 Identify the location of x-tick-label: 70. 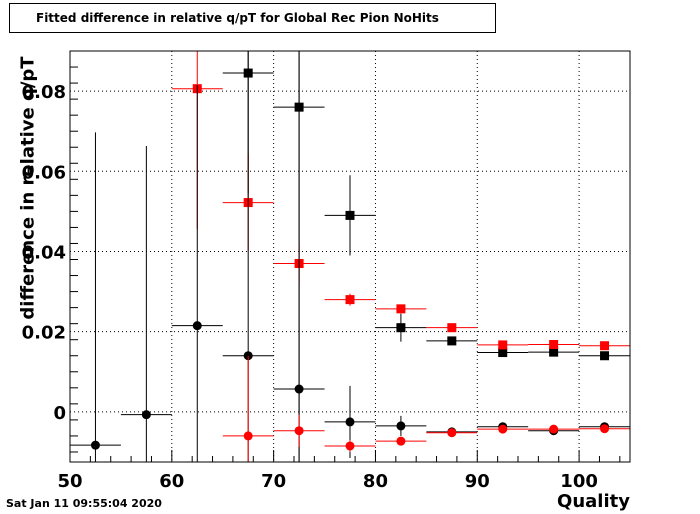
(273, 481).